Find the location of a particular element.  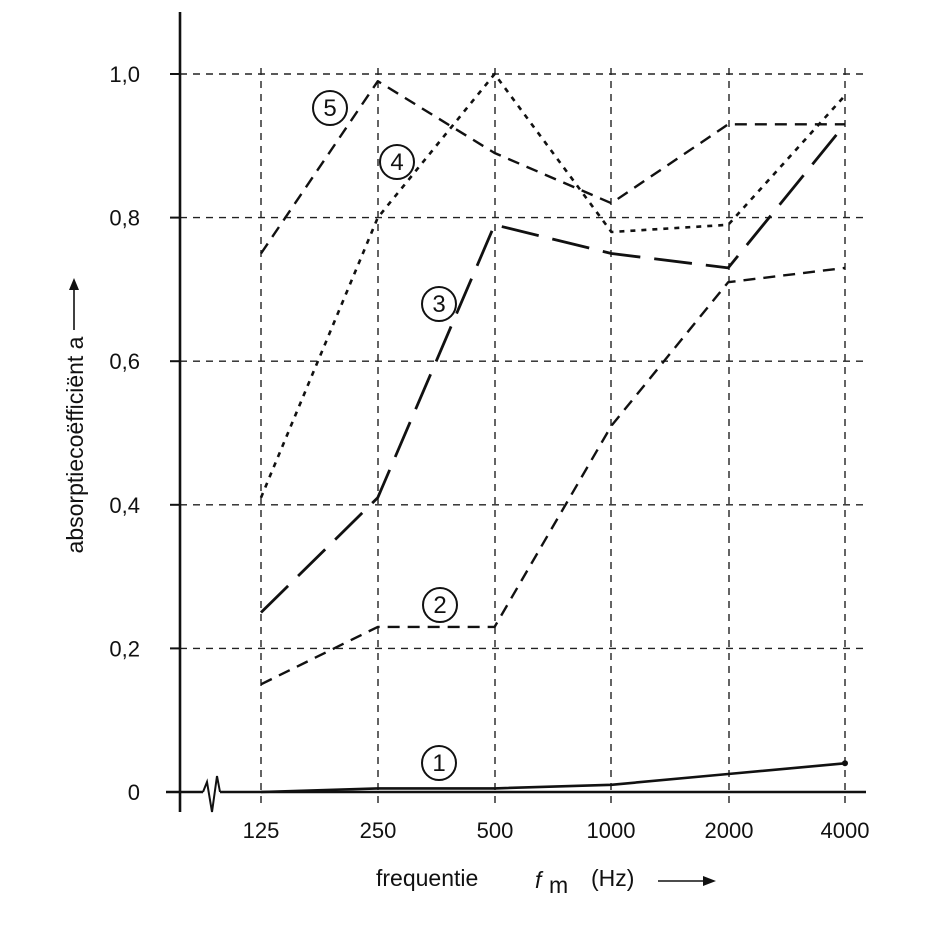

x-tick-label: 1000 is located at coordinates (611, 830).